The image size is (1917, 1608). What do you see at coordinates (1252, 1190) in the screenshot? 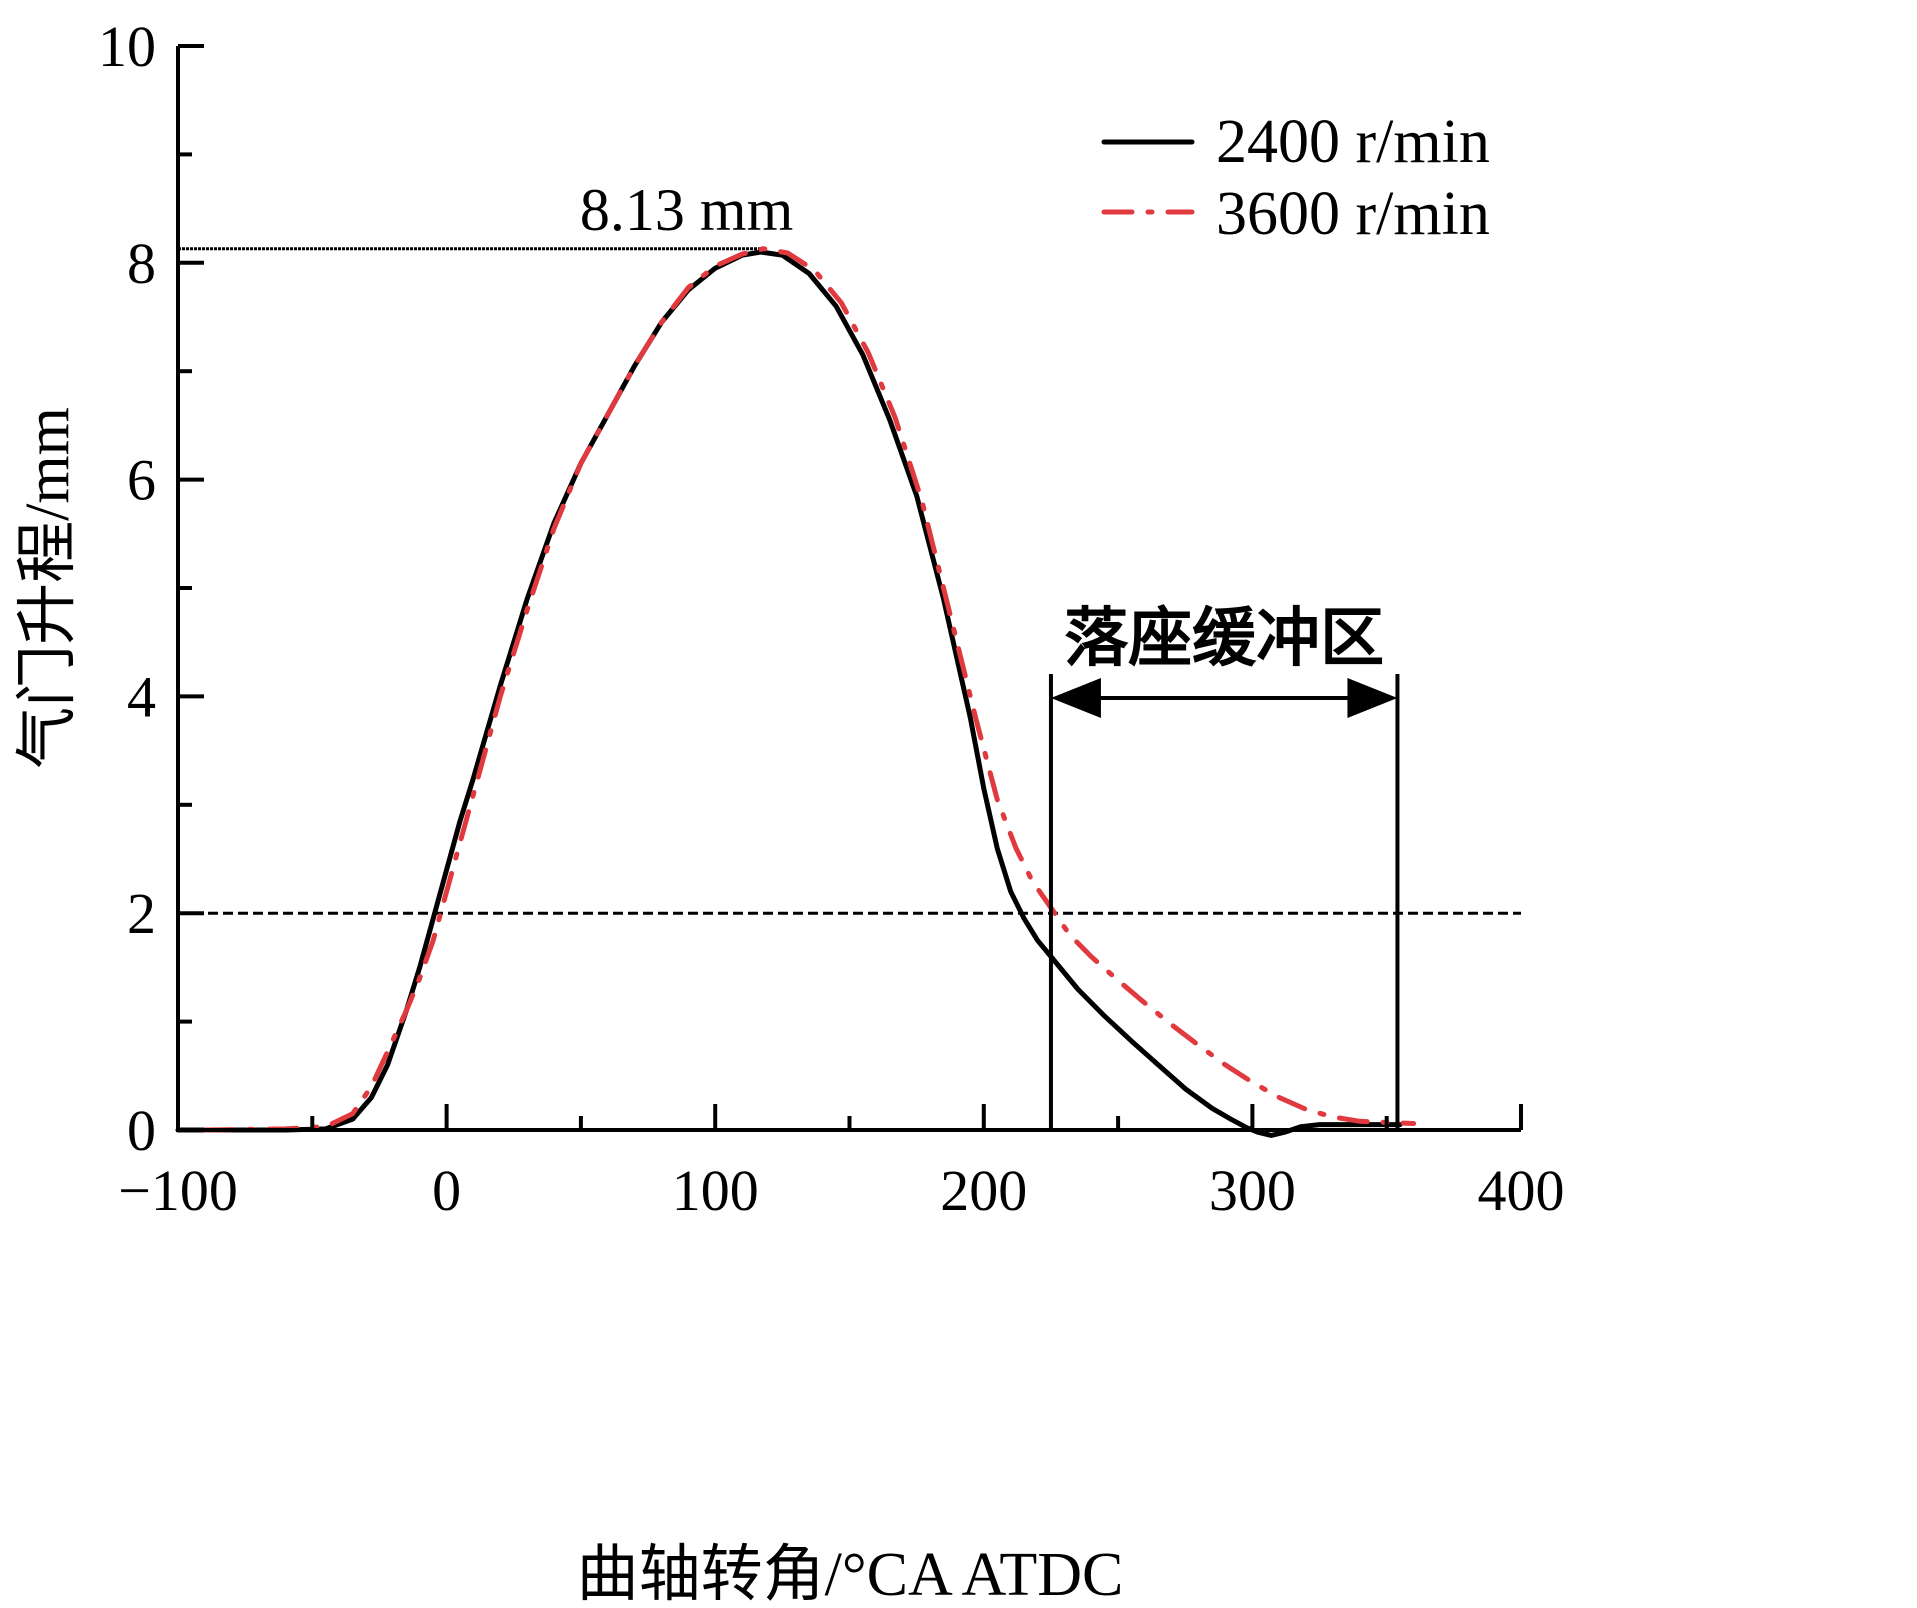
I see `x-tick-label: 300` at bounding box center [1252, 1190].